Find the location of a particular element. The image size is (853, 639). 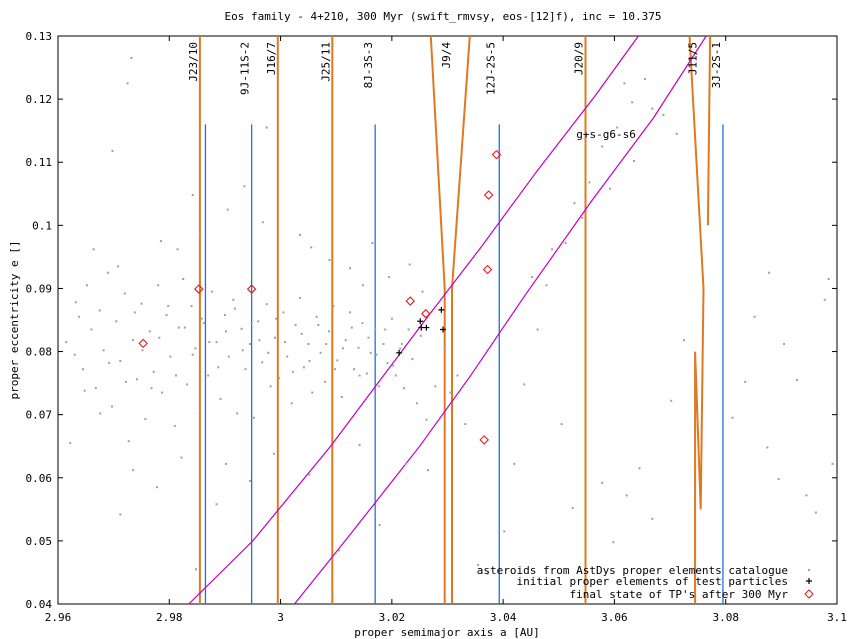

secular-resonance-label: g+s-g6-s6 is located at coordinates (606, 134).